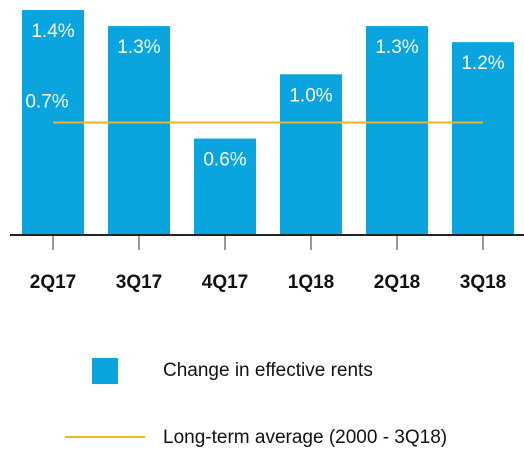 This screenshot has height=449, width=524. I want to click on x-tick-label: 3Q17, so click(139, 282).